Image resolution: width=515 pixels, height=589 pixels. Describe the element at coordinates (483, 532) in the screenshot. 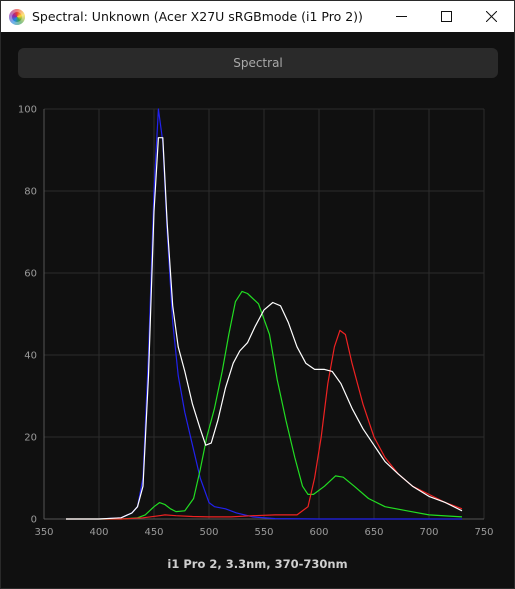

I see `x-tick-label: 750` at that location.